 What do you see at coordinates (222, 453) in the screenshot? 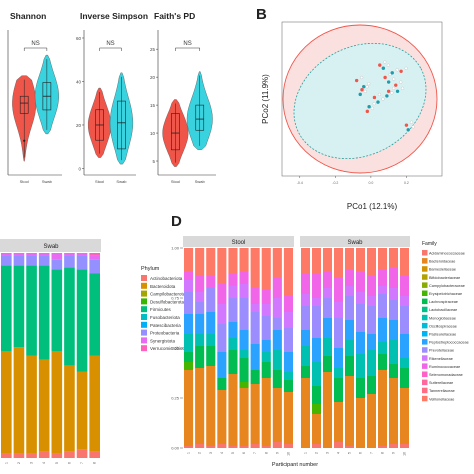
I see `x-tick-label: 4` at bounding box center [222, 453].